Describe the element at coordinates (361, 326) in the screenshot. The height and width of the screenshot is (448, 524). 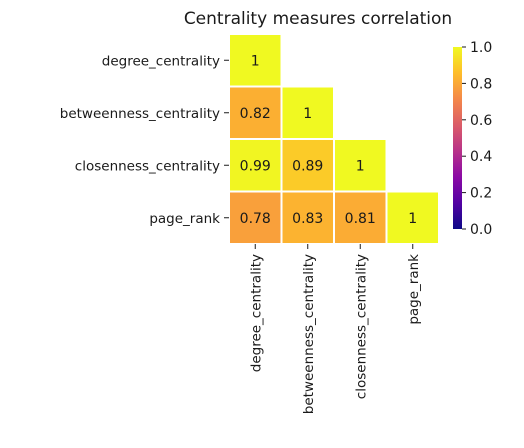
I see `x-tick-label-closenness_centrality: closenness_centrality` at that location.